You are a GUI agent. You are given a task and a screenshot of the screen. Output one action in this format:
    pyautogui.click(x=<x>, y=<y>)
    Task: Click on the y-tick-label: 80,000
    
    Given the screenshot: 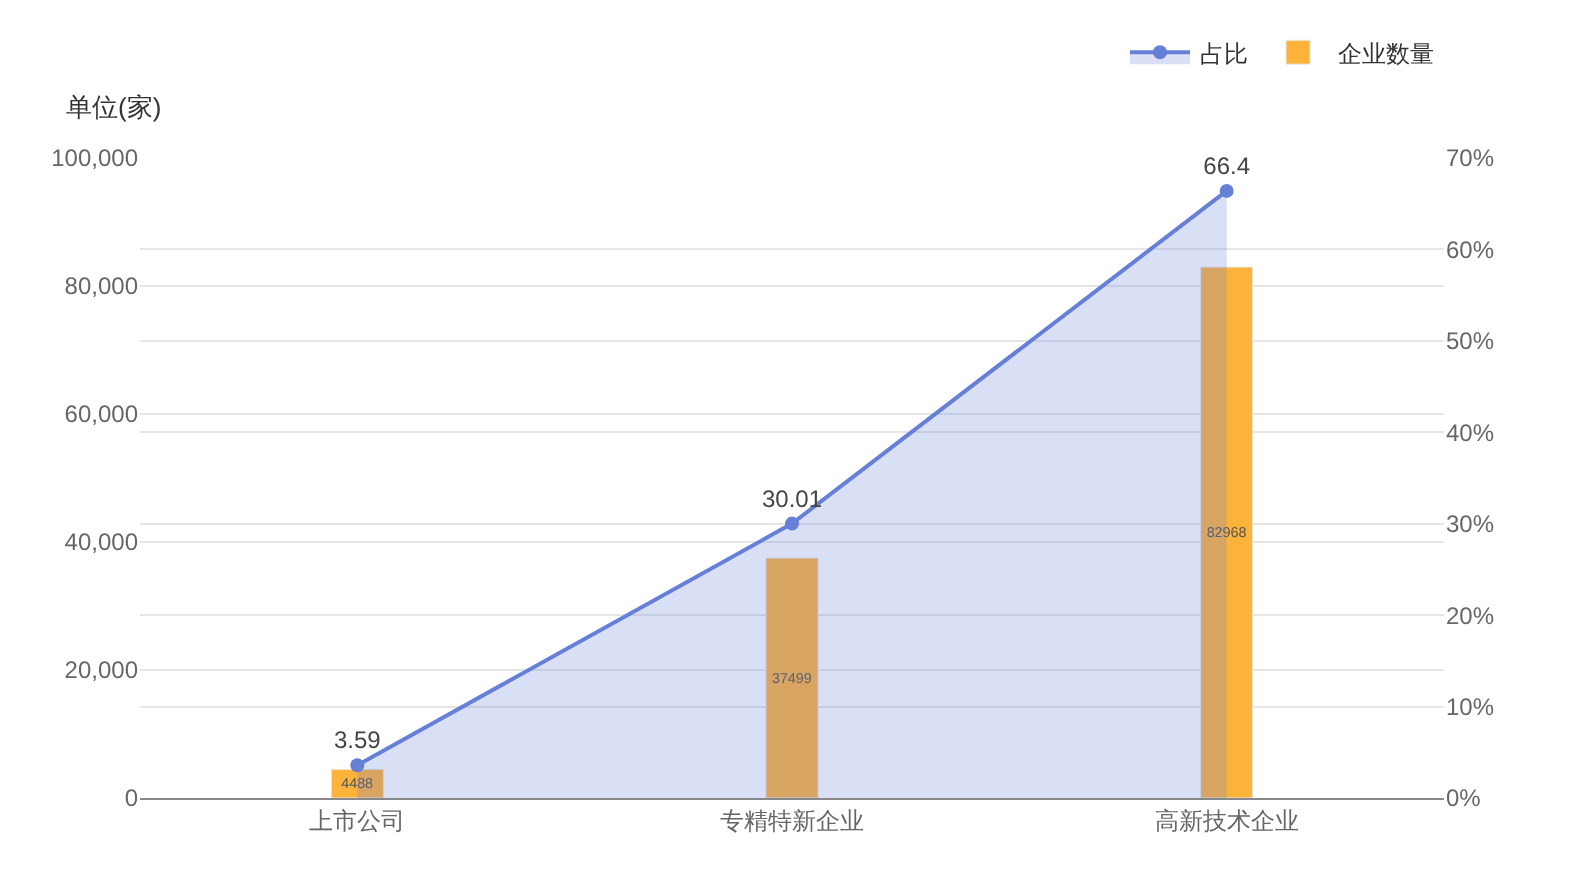 What is the action you would take?
    pyautogui.click(x=101, y=286)
    